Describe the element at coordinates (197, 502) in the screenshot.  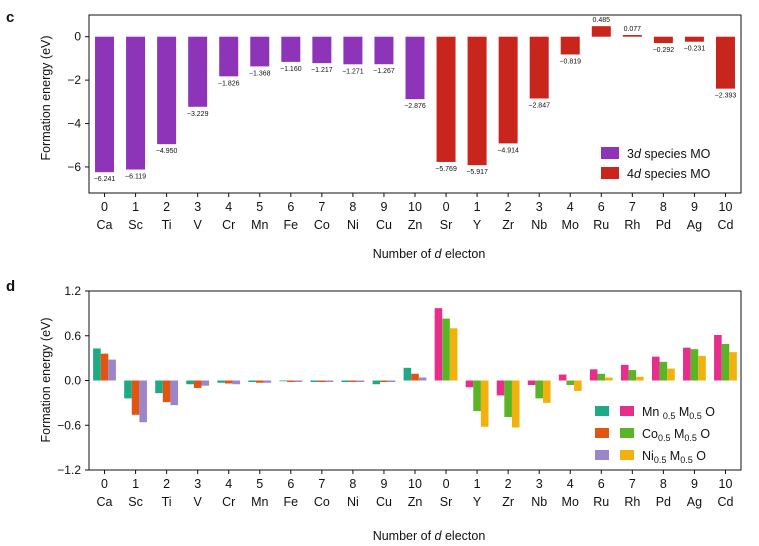
I see `d-x-tick-element: V` at that location.